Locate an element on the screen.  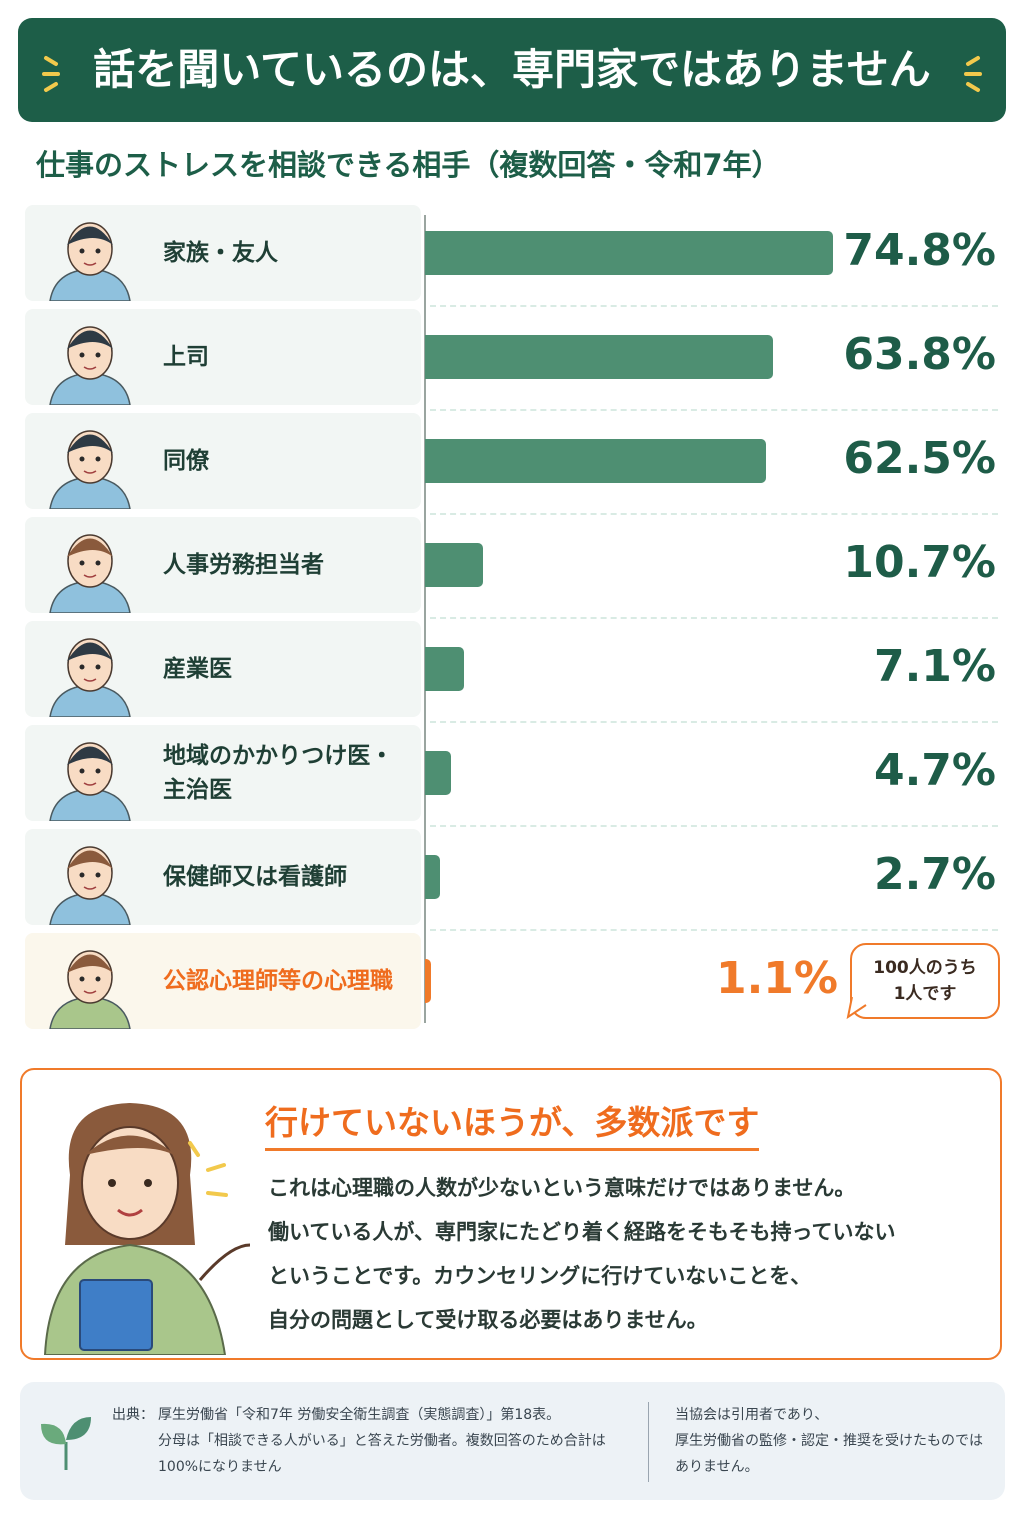
value-label: 74.8% is located at coordinates (919, 250).